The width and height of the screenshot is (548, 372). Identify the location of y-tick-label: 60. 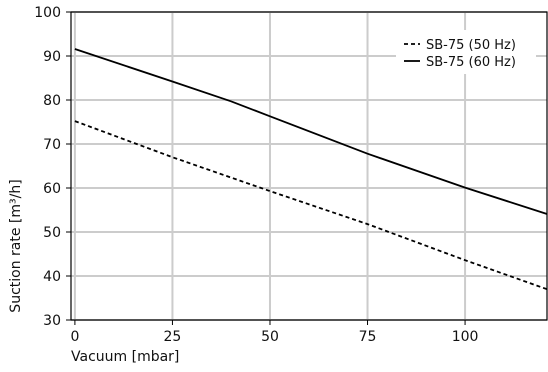
(52, 189).